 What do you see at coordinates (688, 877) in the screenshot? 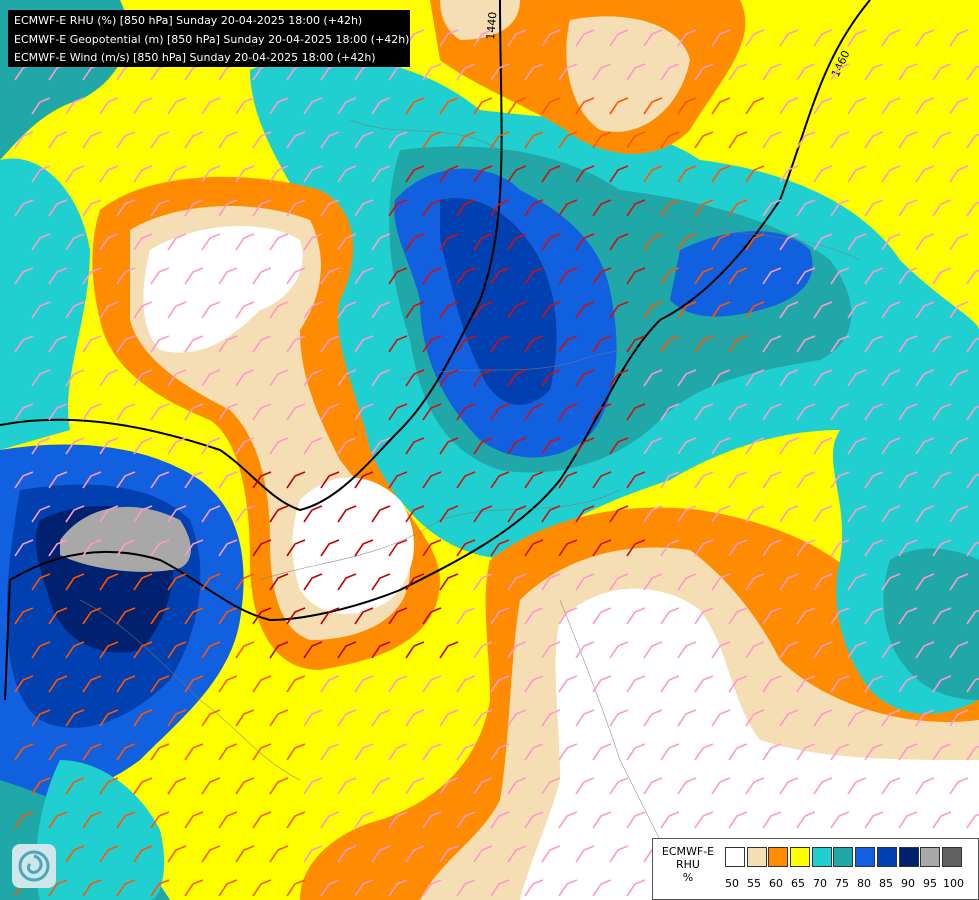
I see `legend-title-unit: %` at bounding box center [688, 877].